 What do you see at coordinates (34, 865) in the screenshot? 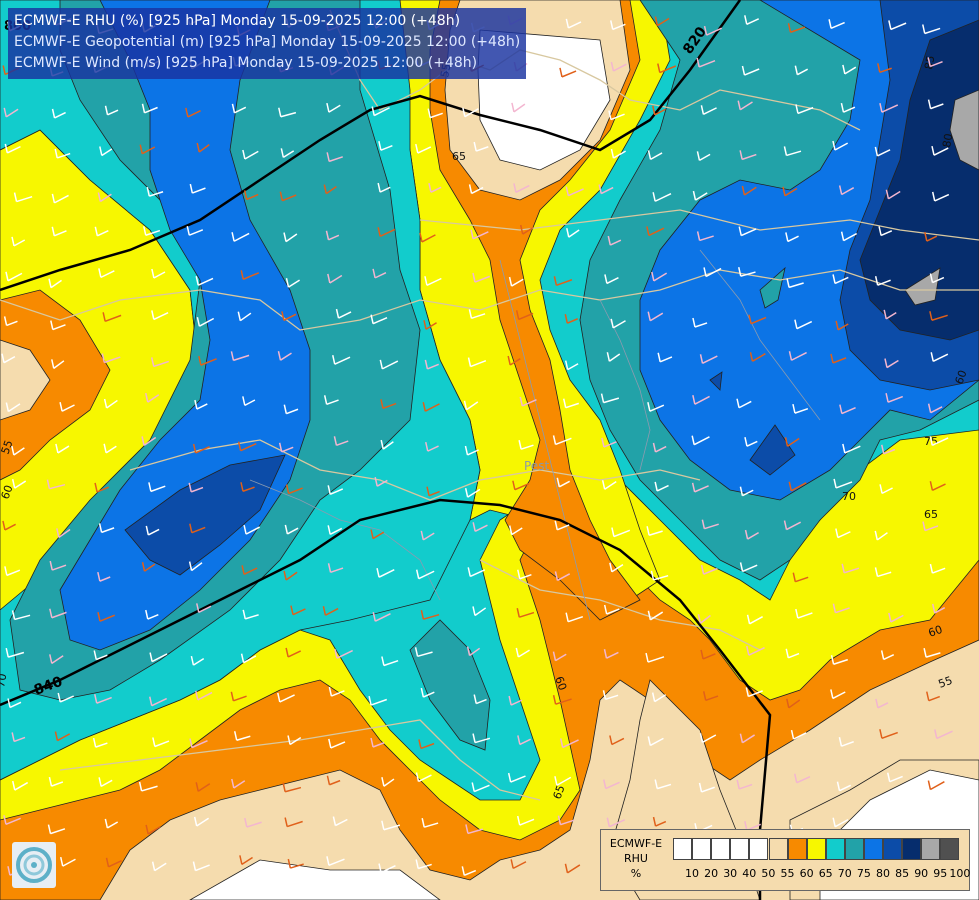
I see `swirl-icon` at bounding box center [34, 865].